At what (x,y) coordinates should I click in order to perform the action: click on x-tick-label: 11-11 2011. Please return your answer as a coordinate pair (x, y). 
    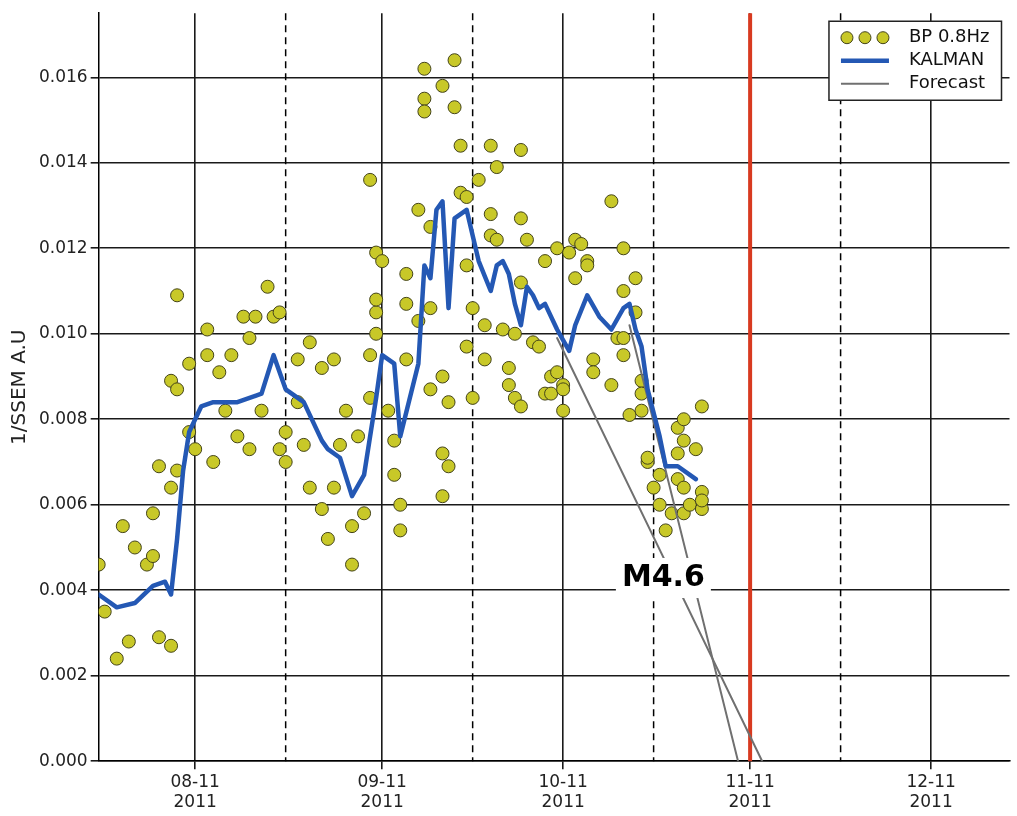
    Looking at the image, I should click on (750, 791).